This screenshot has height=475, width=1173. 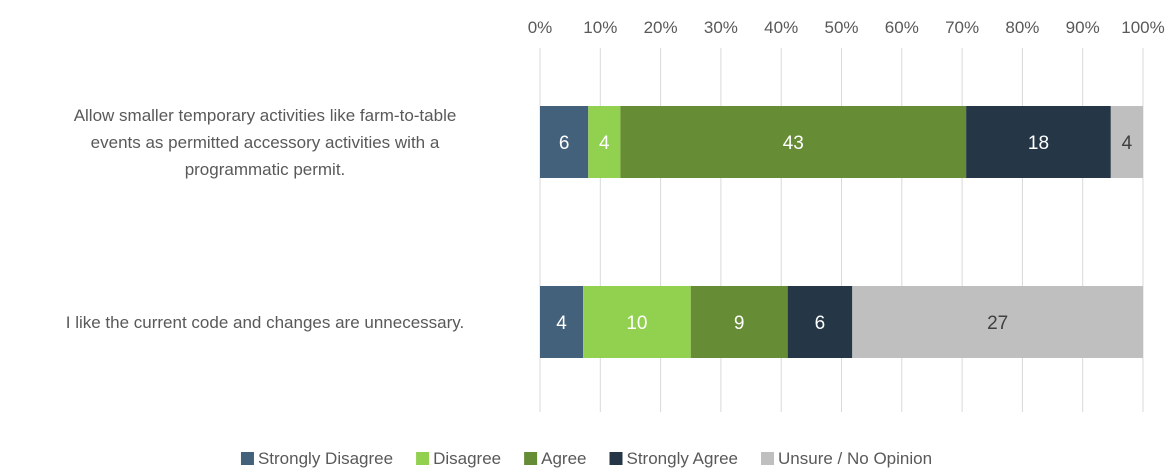 I want to click on data-label: 10, so click(x=636, y=323).